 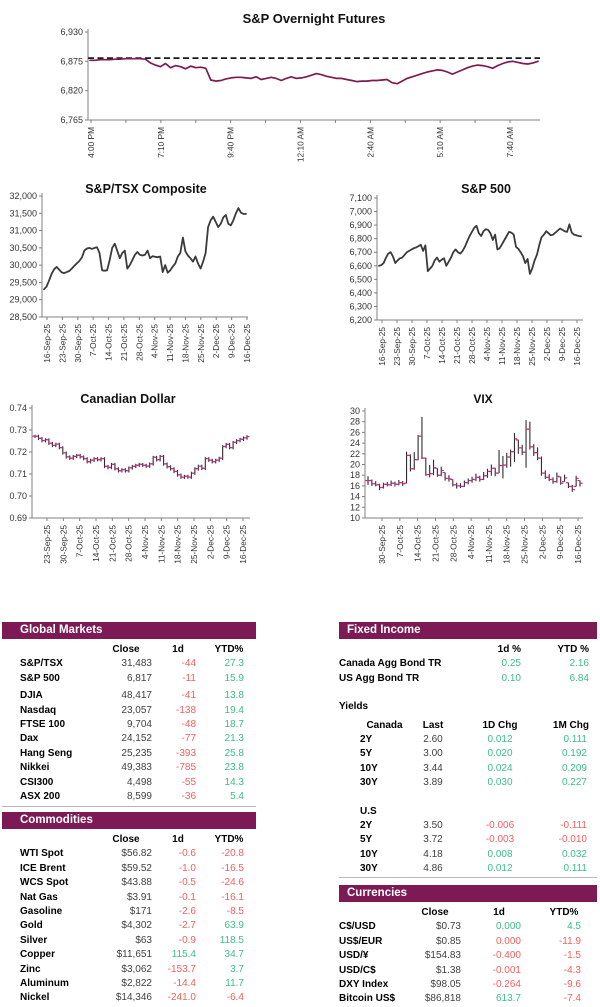 I want to click on yields-column-headers: Canada Last 1D Chg 1M Chg, so click(x=468, y=726).